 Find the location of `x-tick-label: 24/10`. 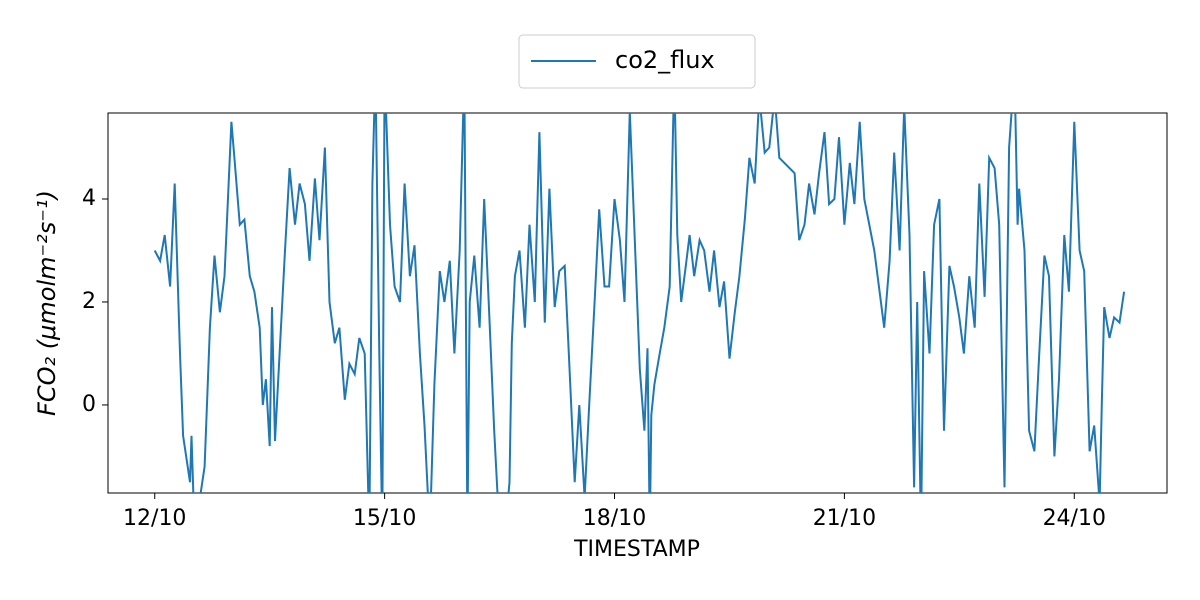

x-tick-label: 24/10 is located at coordinates (1074, 518).